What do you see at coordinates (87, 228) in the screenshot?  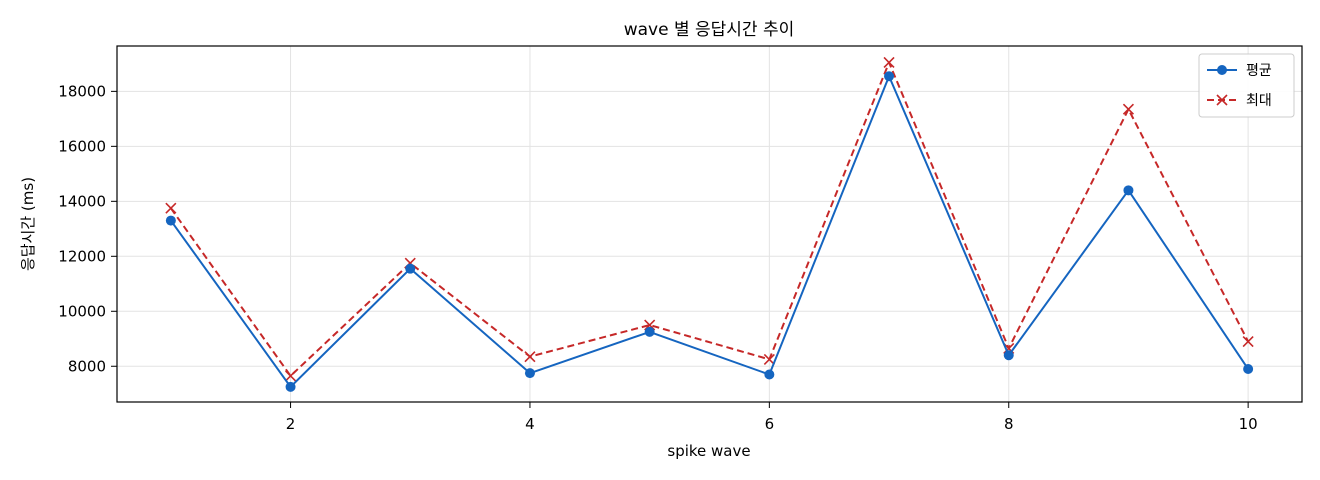 I see `y-axis-ticks: 8000 10000 12000 14000 16000 18000` at bounding box center [87, 228].